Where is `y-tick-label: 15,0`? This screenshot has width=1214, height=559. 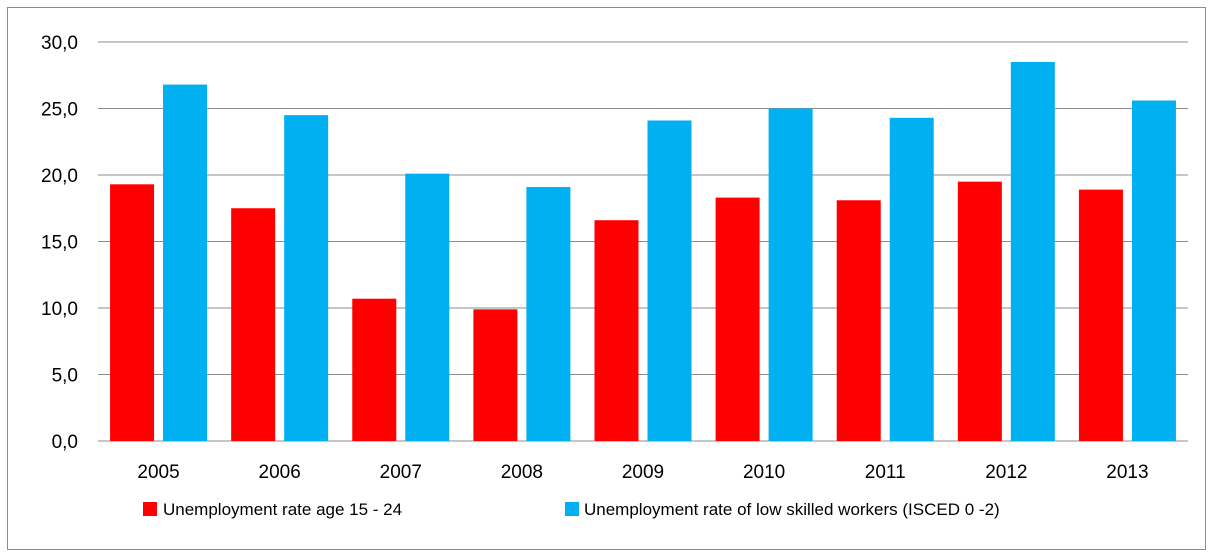
y-tick-label: 15,0 is located at coordinates (59, 243).